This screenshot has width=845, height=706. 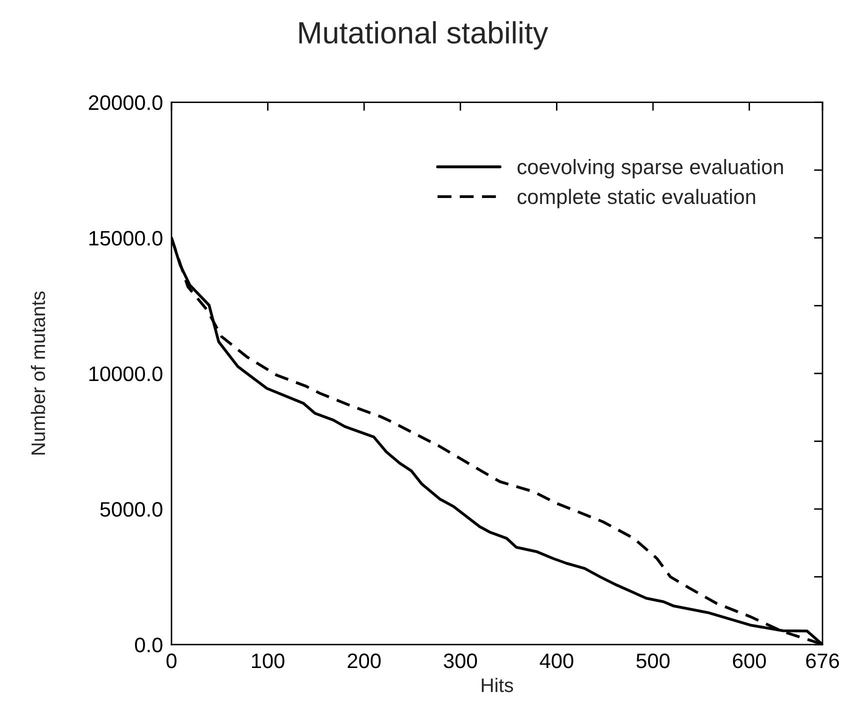 What do you see at coordinates (268, 660) in the screenshot?
I see `x-tick-label: 100` at bounding box center [268, 660].